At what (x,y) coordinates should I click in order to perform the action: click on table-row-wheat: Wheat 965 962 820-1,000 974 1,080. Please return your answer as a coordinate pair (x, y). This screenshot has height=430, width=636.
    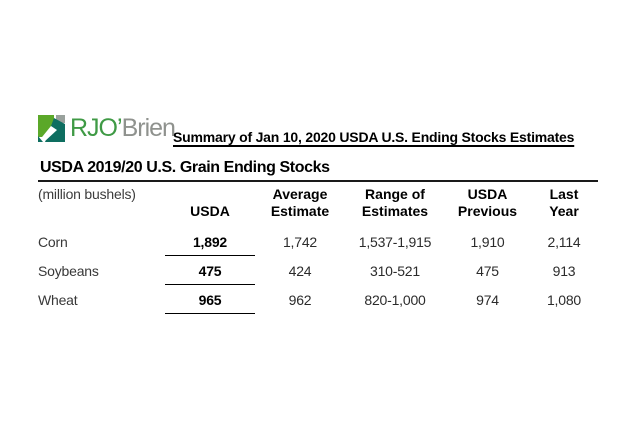
    Looking at the image, I should click on (318, 299).